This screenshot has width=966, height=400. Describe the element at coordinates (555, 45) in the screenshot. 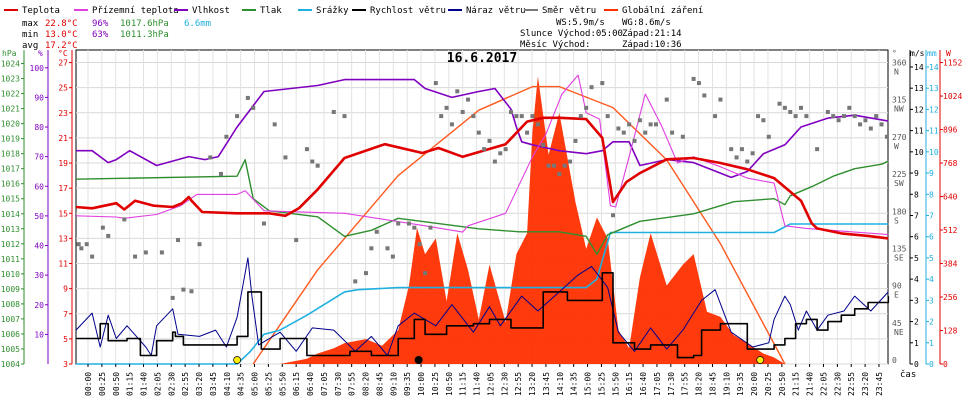

I see `info-moon-rise: Měsíc Východ:` at that location.